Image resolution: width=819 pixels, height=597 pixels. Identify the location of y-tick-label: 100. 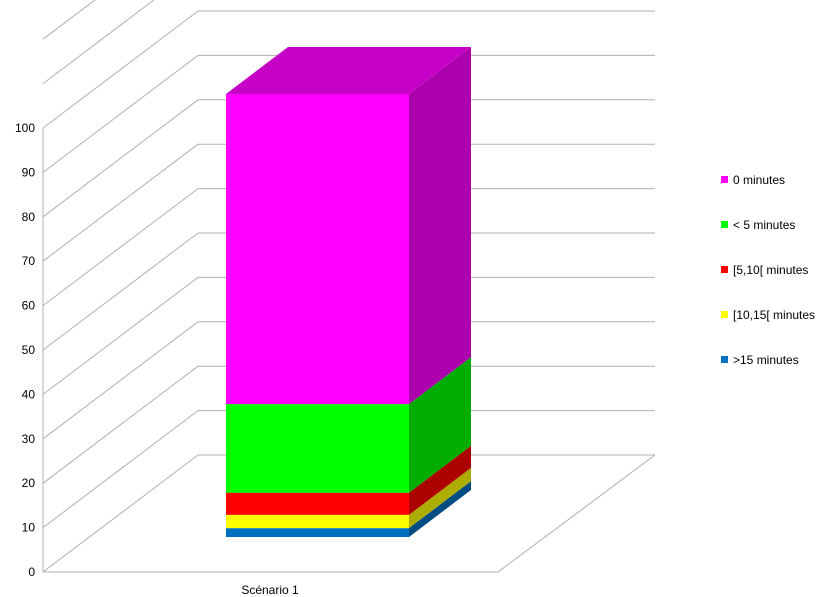
(25, 128).